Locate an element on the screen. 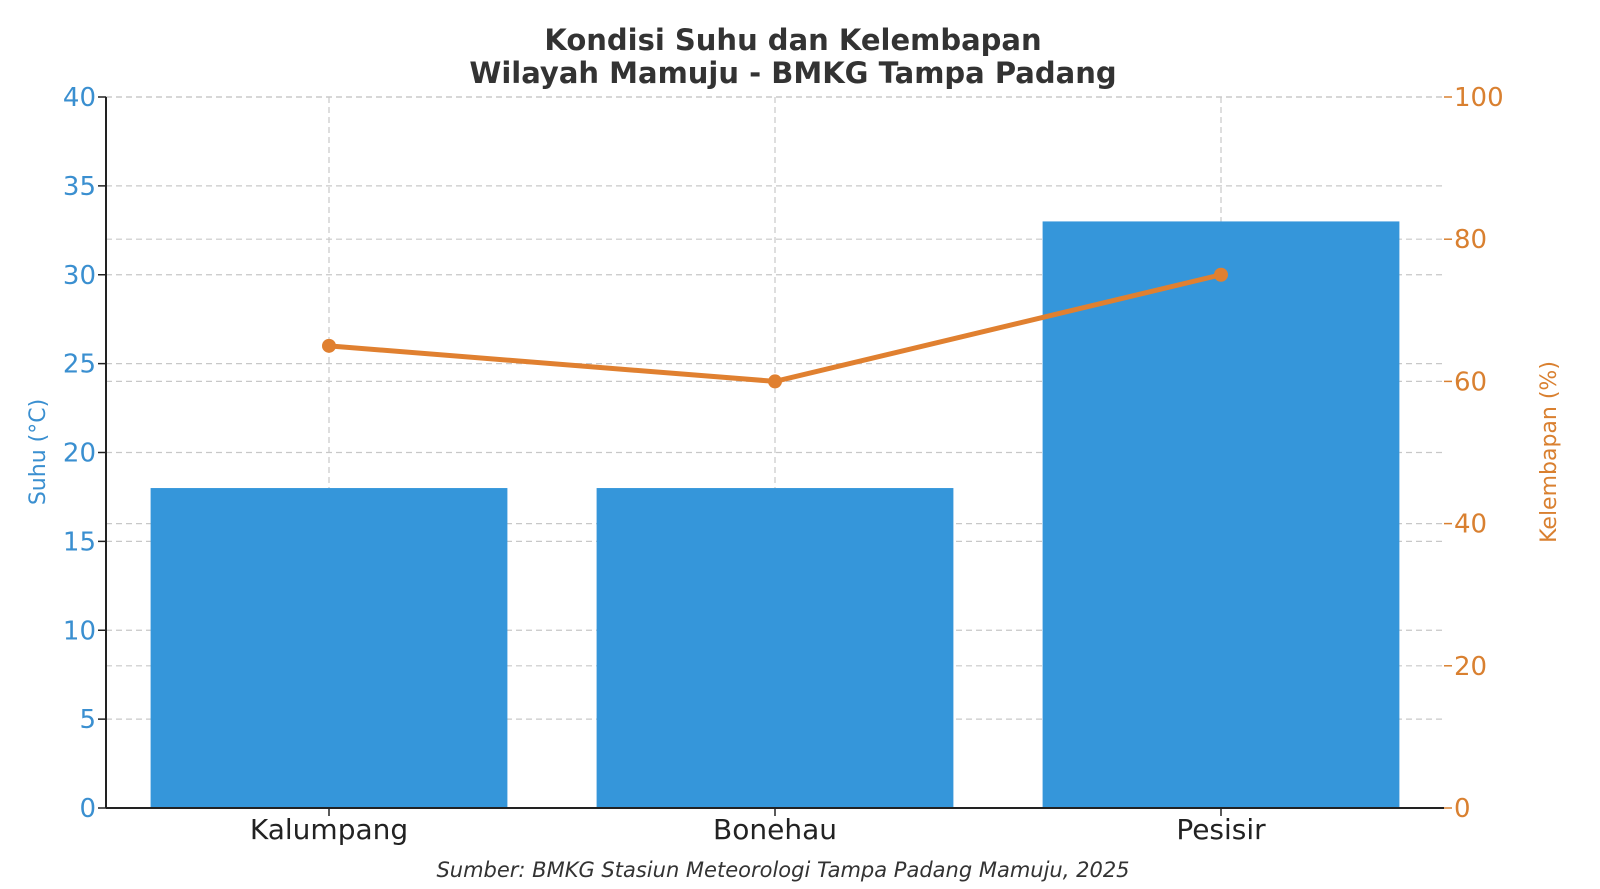 This screenshot has height=889, width=1600. tick-label-x-bonehau: Bonehau is located at coordinates (775, 829).